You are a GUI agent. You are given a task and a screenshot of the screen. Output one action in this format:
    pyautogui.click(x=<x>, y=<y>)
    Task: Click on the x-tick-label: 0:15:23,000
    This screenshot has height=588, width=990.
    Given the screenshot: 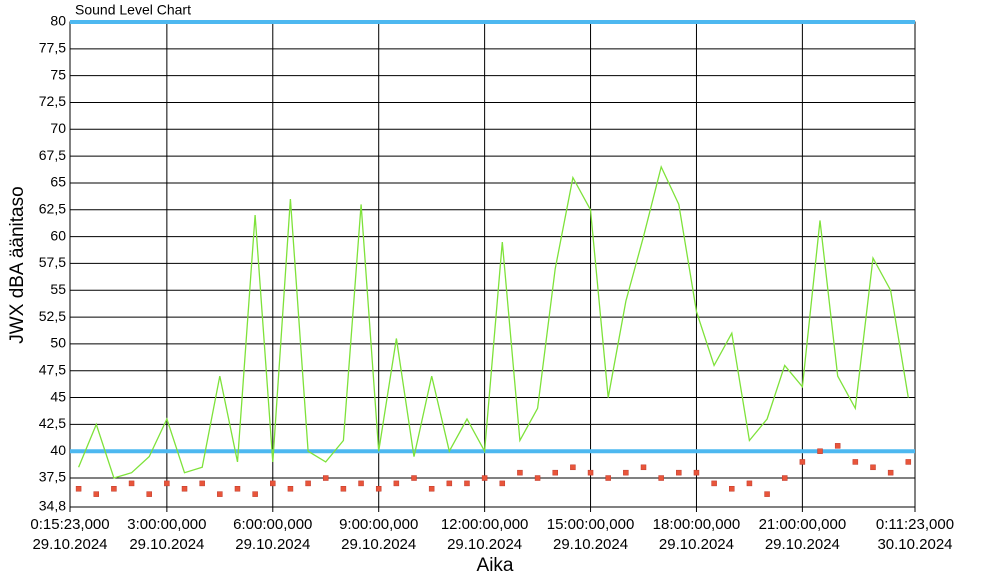 What is the action you would take?
    pyautogui.click(x=69, y=524)
    